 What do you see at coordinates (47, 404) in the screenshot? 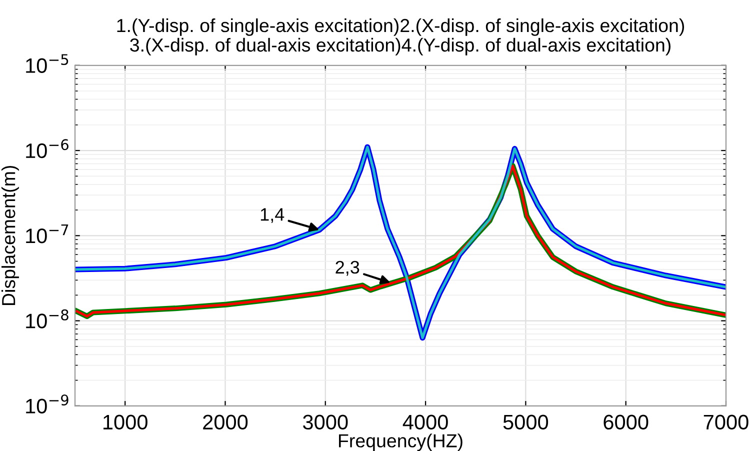
I see `y-tick-label: 10$^{−9}$` at bounding box center [47, 404].